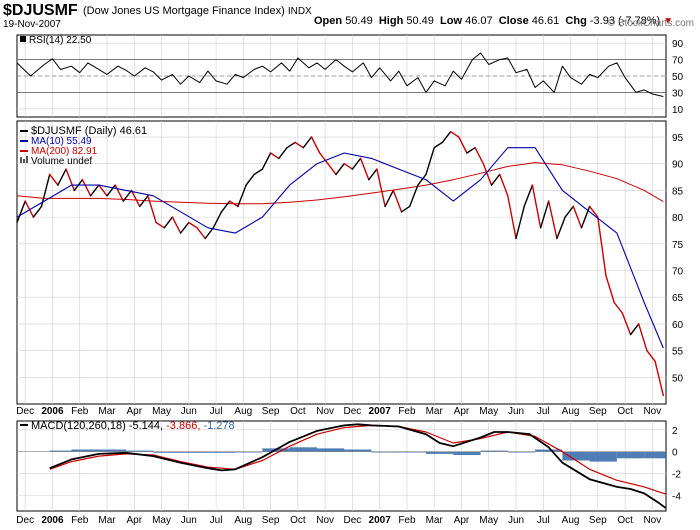 The image size is (700, 530). What do you see at coordinates (80, 426) in the screenshot?
I see `macd-legend-part: MACD(120,260,18)` at bounding box center [80, 426].